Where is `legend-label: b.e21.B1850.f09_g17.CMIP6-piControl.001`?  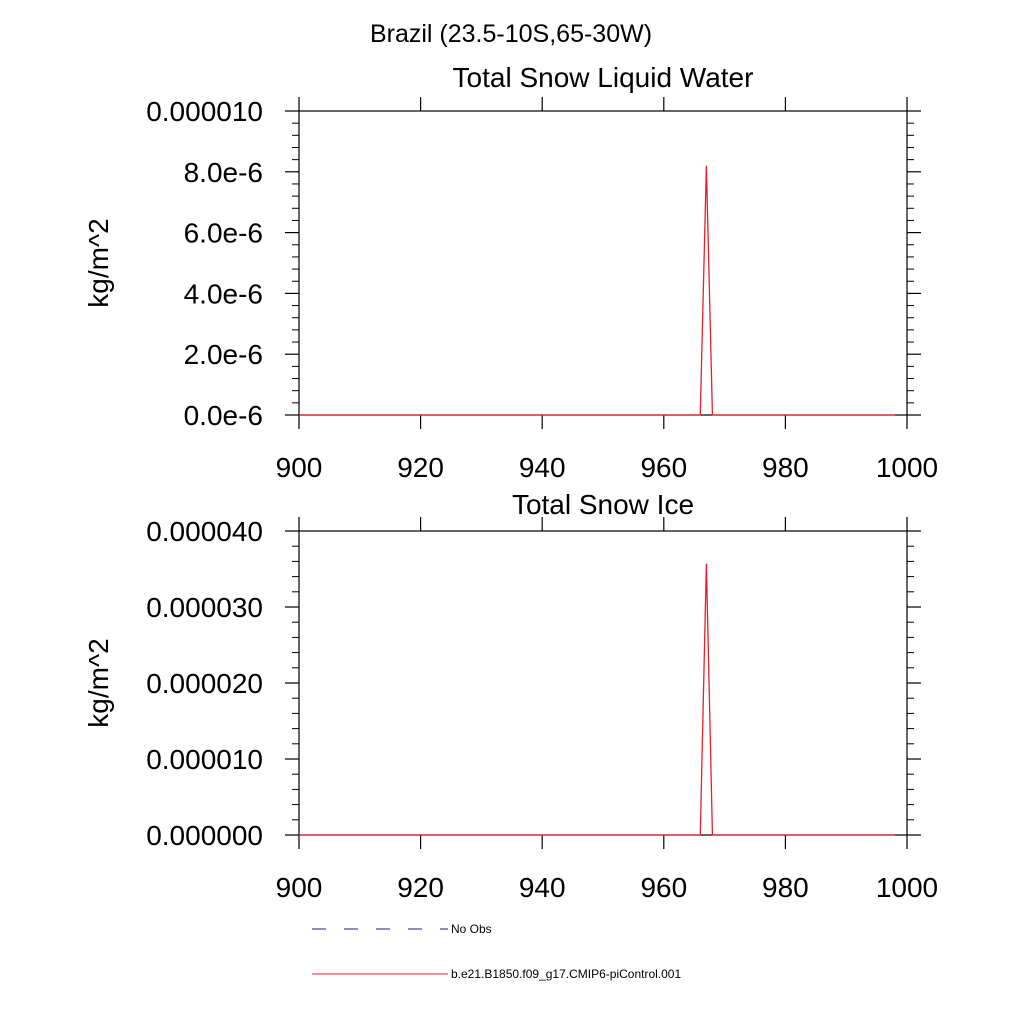
legend-label: b.e21.B1850.f09_g17.CMIP6-piControl.001 is located at coordinates (566, 974).